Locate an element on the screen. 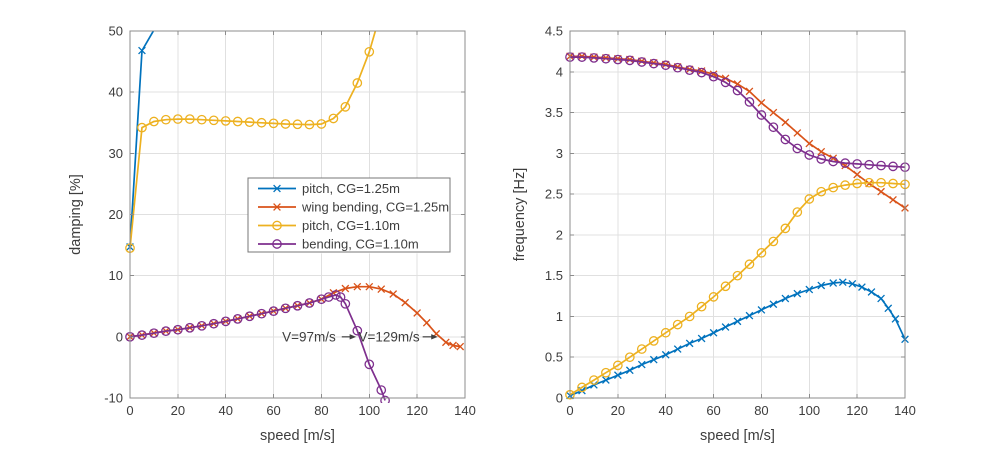  y-tick-label: -10 is located at coordinates (113, 398).